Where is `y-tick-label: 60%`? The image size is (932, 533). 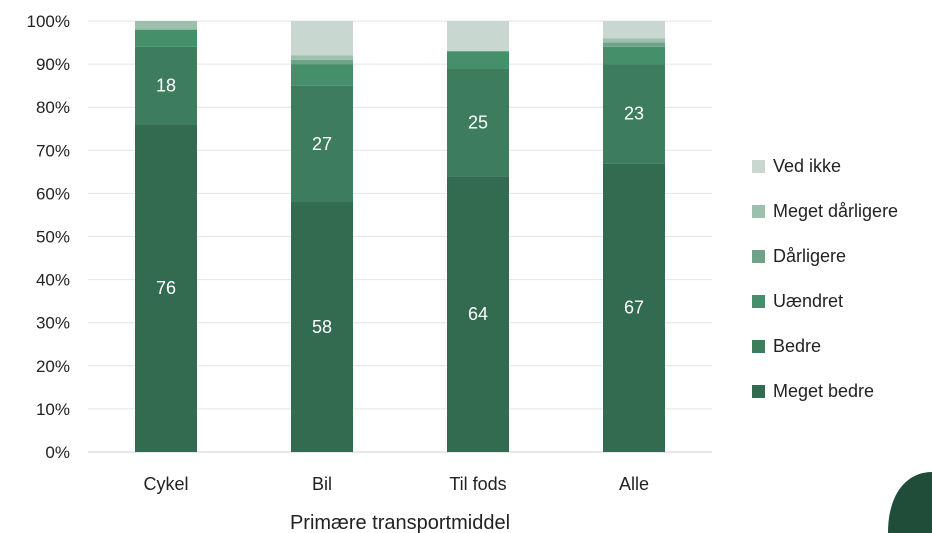
y-tick-label: 60% is located at coordinates (53, 193).